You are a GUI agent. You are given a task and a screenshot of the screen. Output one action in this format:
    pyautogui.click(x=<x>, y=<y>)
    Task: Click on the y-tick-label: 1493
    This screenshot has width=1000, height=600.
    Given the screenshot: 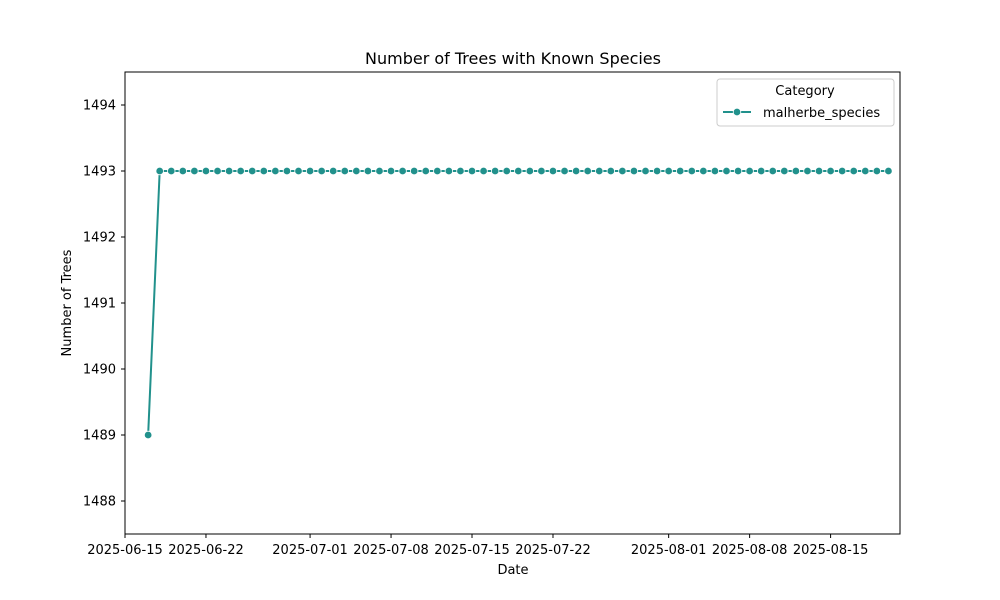 What is the action you would take?
    pyautogui.click(x=99, y=172)
    